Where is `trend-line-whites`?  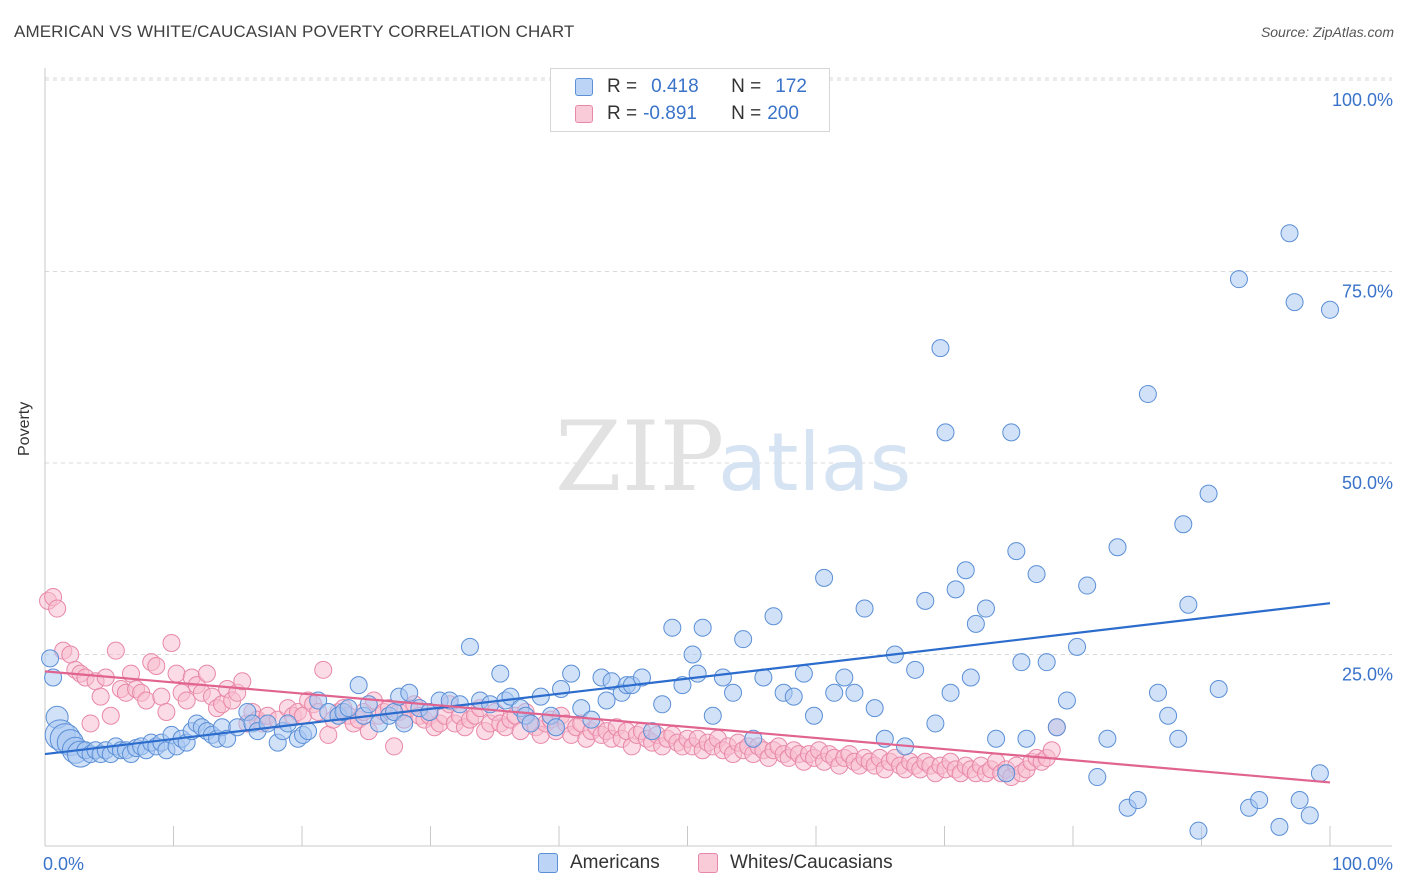 trend-line-whites is located at coordinates (687, 727).